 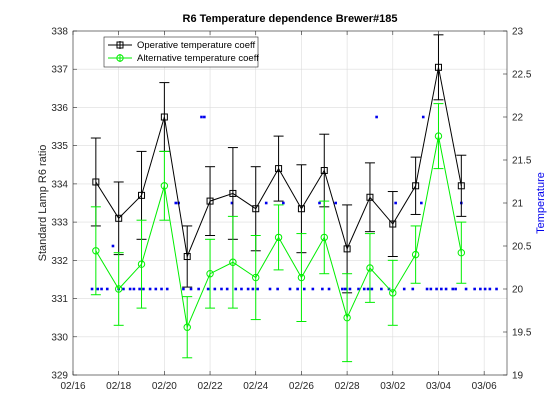 What do you see at coordinates (290, 19) in the screenshot?
I see `chart-title: R6 Temperature dependence Brewer#185` at bounding box center [290, 19].